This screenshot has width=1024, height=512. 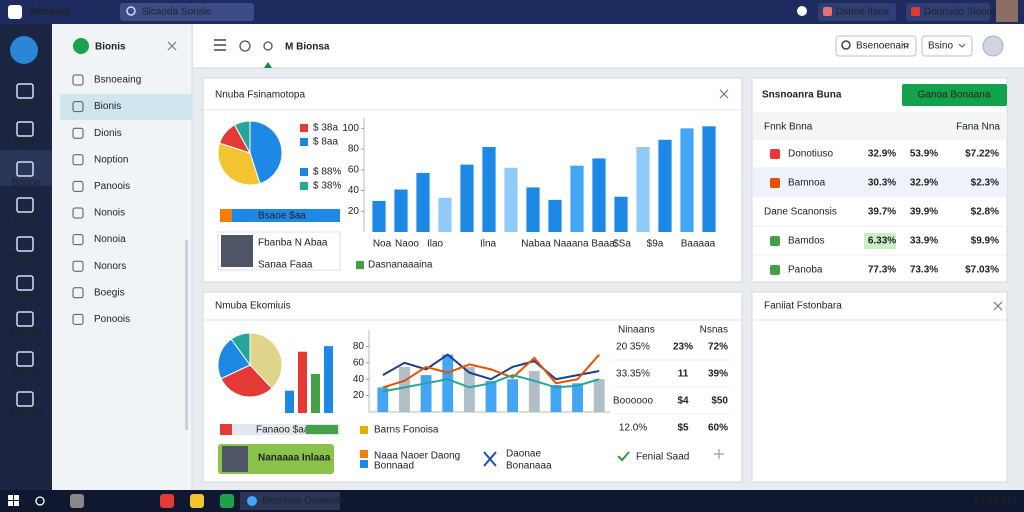 I want to click on table-cell: Panoba, so click(x=805, y=270).